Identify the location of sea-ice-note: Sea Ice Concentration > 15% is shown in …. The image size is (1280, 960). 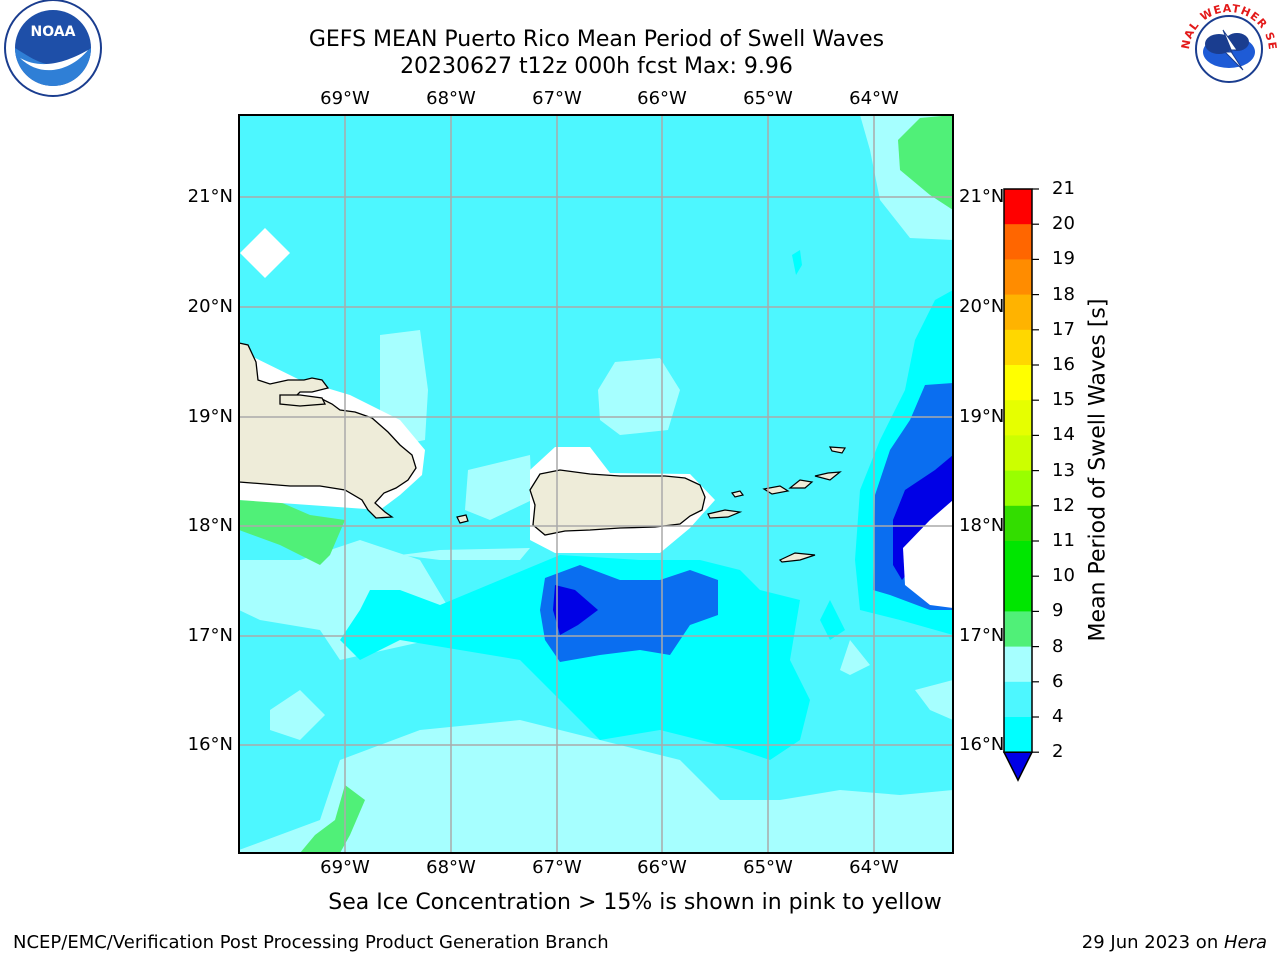
(635, 902).